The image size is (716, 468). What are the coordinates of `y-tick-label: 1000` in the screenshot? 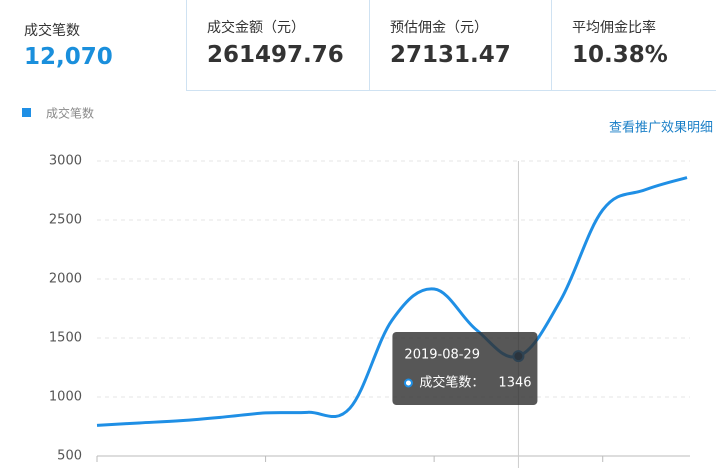 It's located at (65, 397).